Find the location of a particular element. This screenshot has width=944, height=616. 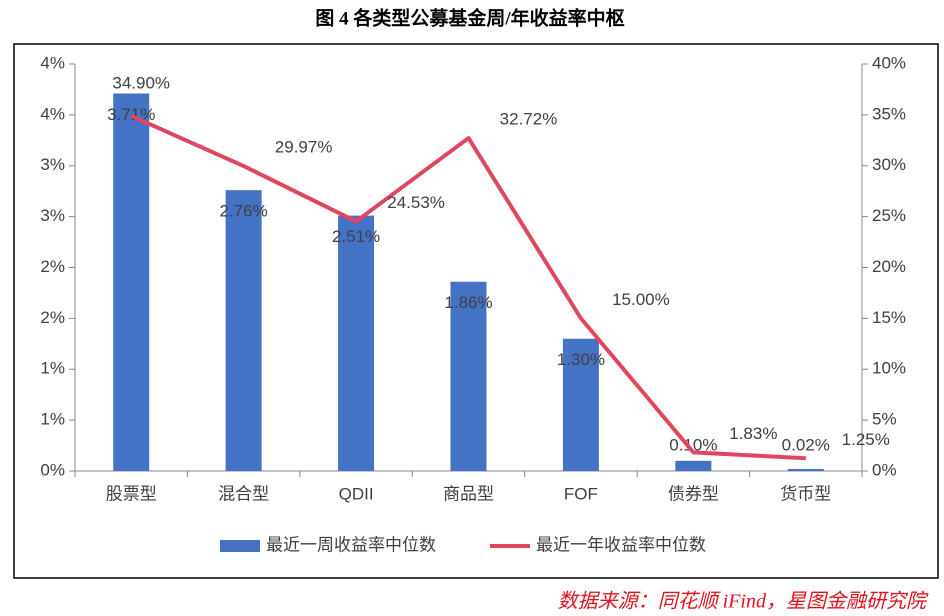

legend-swatch is located at coordinates (240, 546).